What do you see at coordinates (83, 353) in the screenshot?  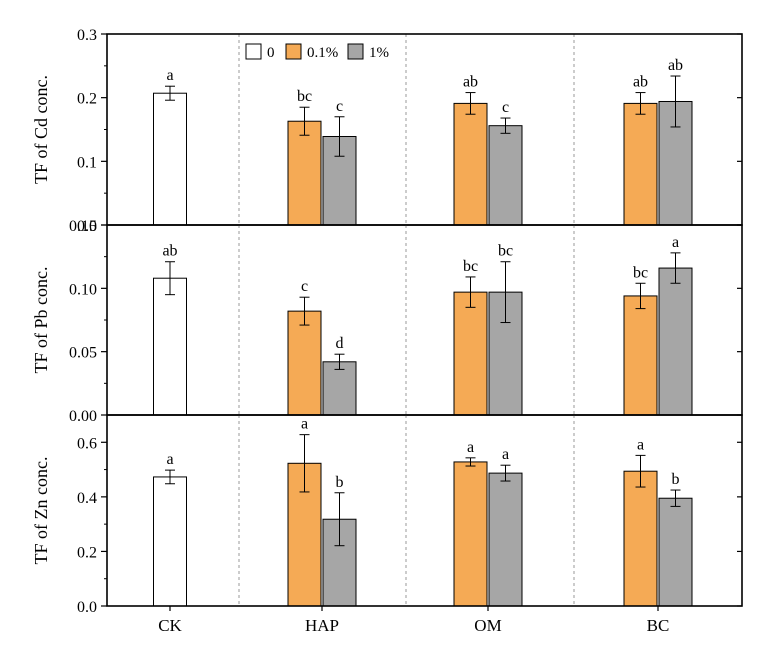 I see `panel-2-ytick-label-1: 0.05` at bounding box center [83, 353].